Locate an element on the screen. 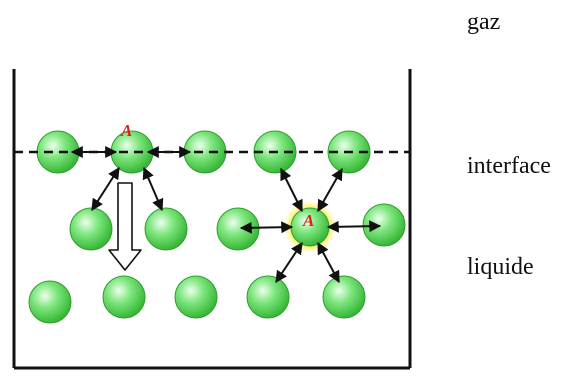 Image resolution: width=577 pixels, height=378 pixels. surface-molecule-tag: A is located at coordinates (126, 130).